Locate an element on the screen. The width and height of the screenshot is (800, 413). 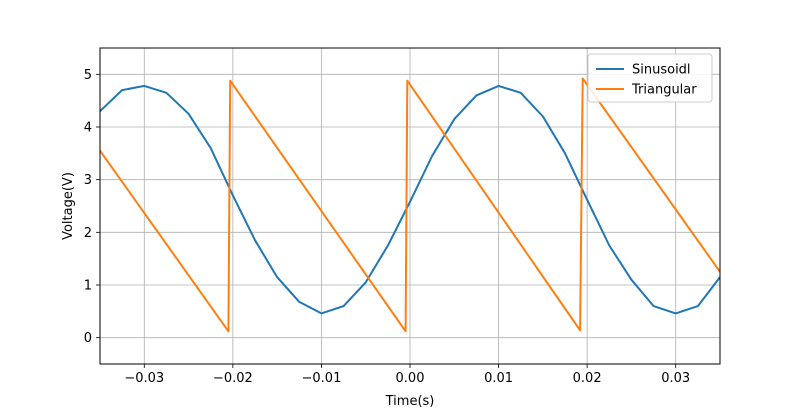
legend: Sinusoidl Triangular is located at coordinates (650, 78).